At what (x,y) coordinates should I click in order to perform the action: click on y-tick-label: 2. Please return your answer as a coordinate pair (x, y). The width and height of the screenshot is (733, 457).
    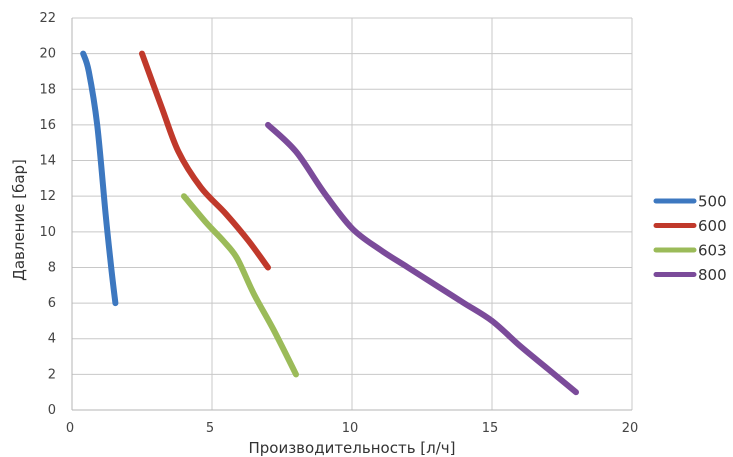
    Looking at the image, I should click on (52, 374).